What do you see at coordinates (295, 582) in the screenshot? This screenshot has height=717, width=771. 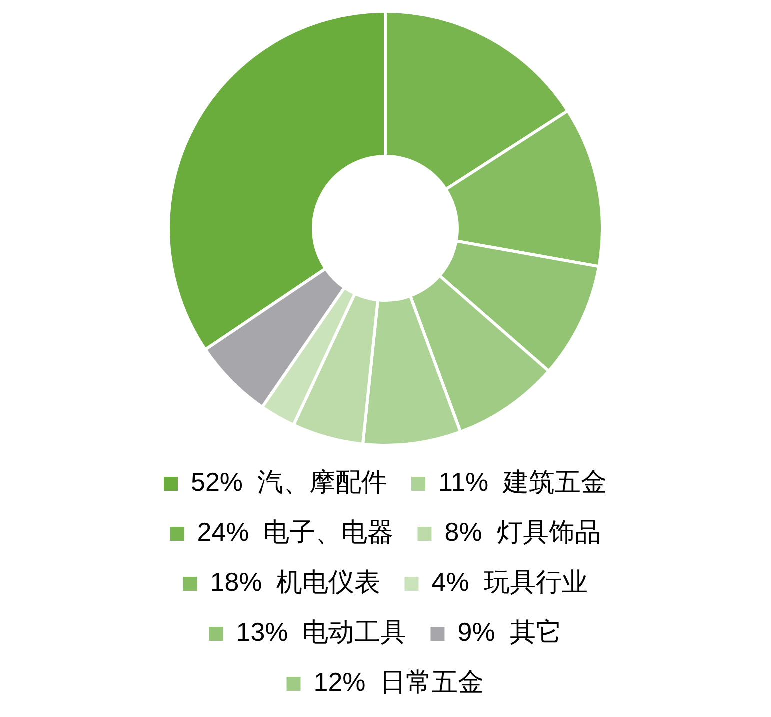 I see `legend-label: 18% 机电仪表` at bounding box center [295, 582].